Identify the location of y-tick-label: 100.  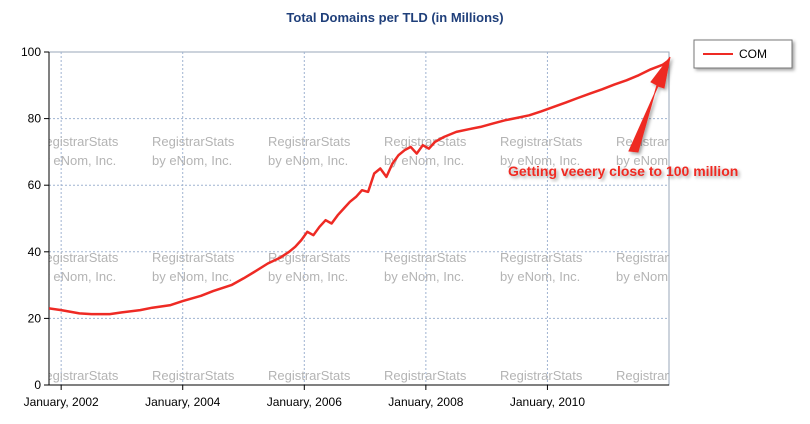
(31, 52).